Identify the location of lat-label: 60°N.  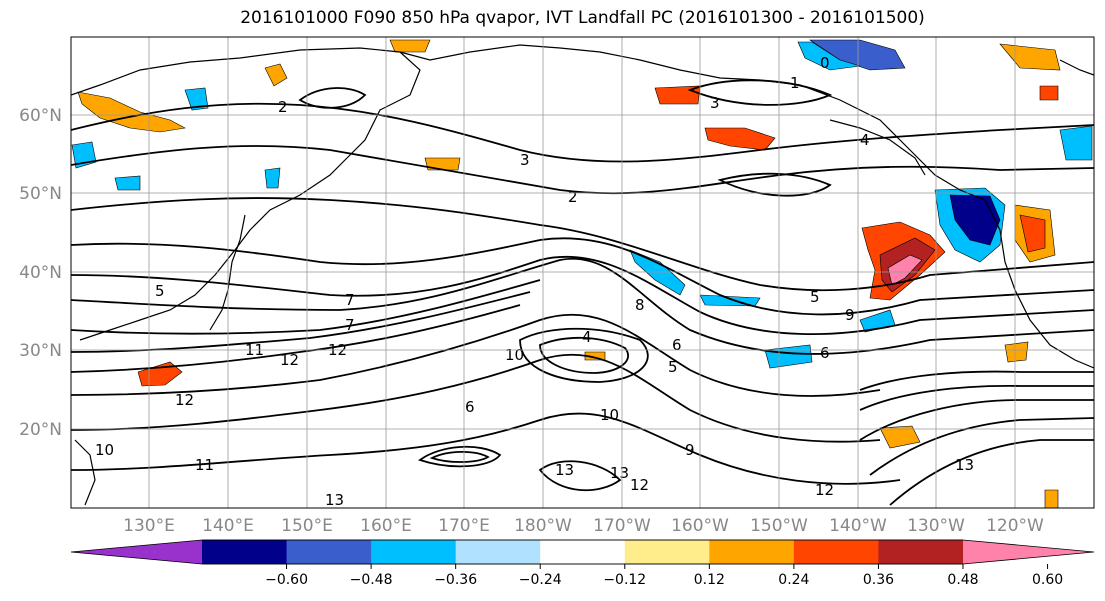
(40, 116).